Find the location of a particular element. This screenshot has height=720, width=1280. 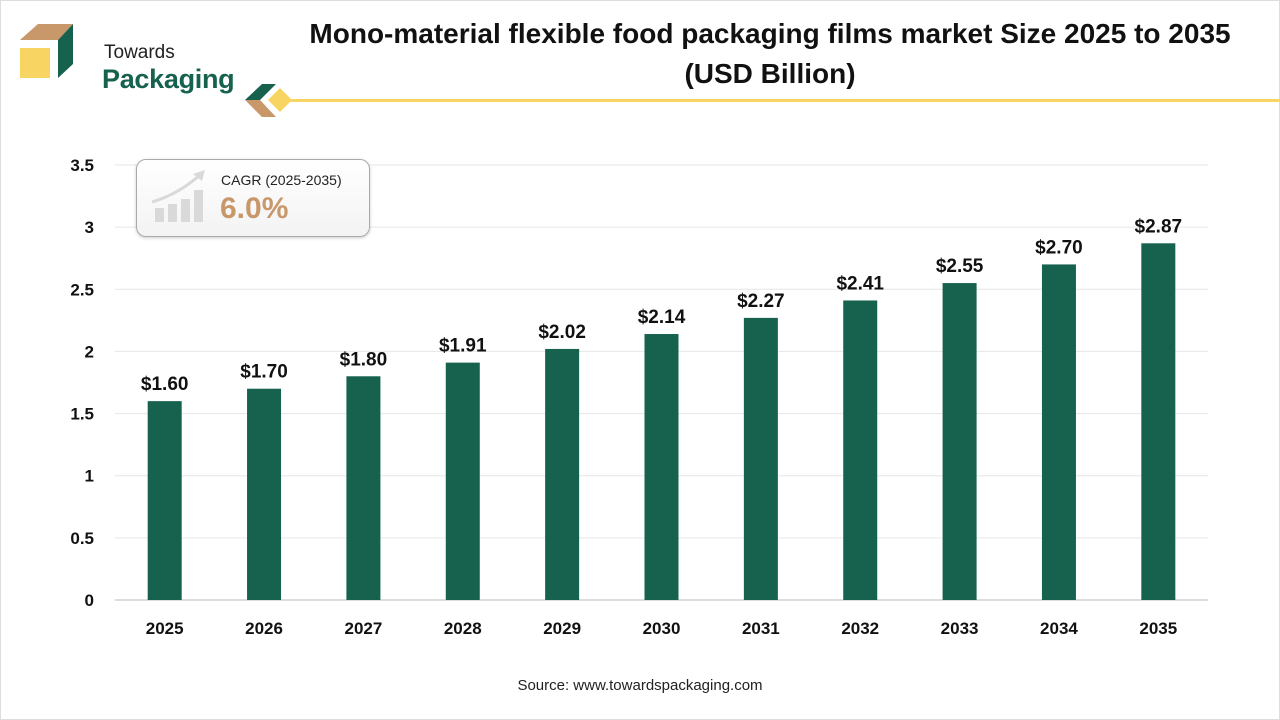

data-label: $1.91 is located at coordinates (463, 346).